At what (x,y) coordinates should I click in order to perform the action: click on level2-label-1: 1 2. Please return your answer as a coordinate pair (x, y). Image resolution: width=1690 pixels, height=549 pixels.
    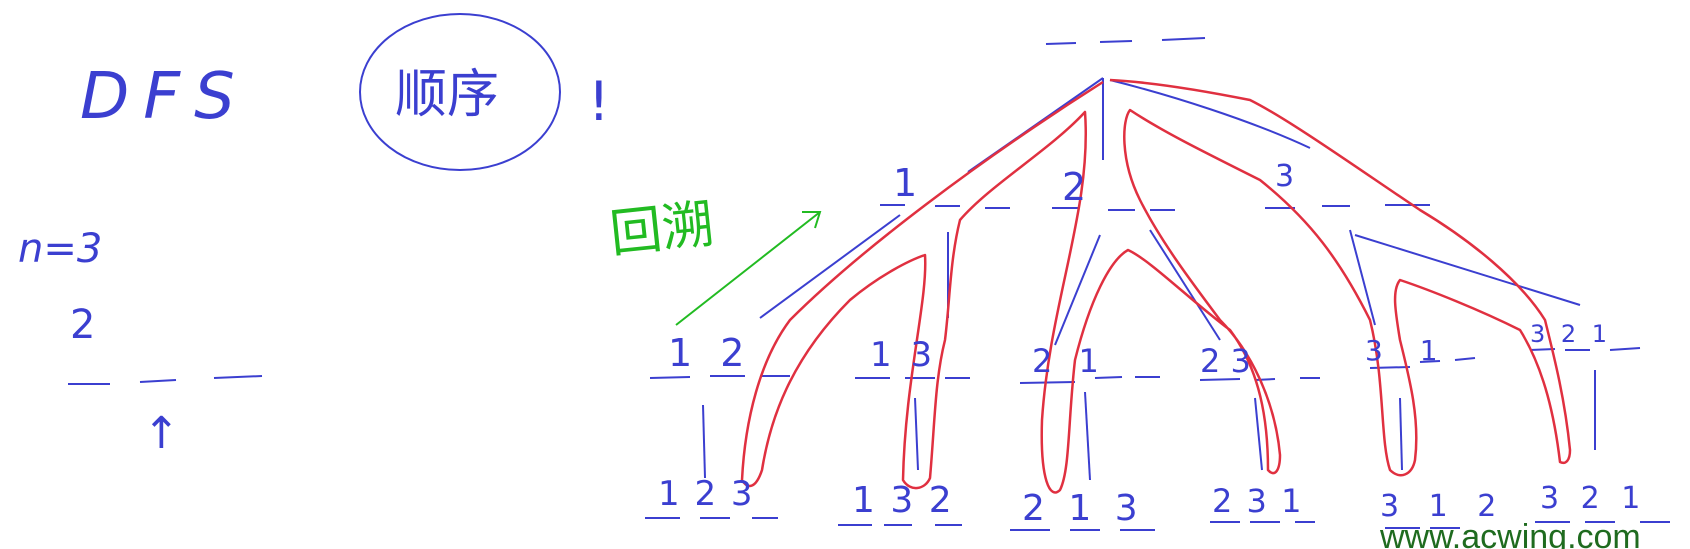
    Looking at the image, I should click on (710, 353).